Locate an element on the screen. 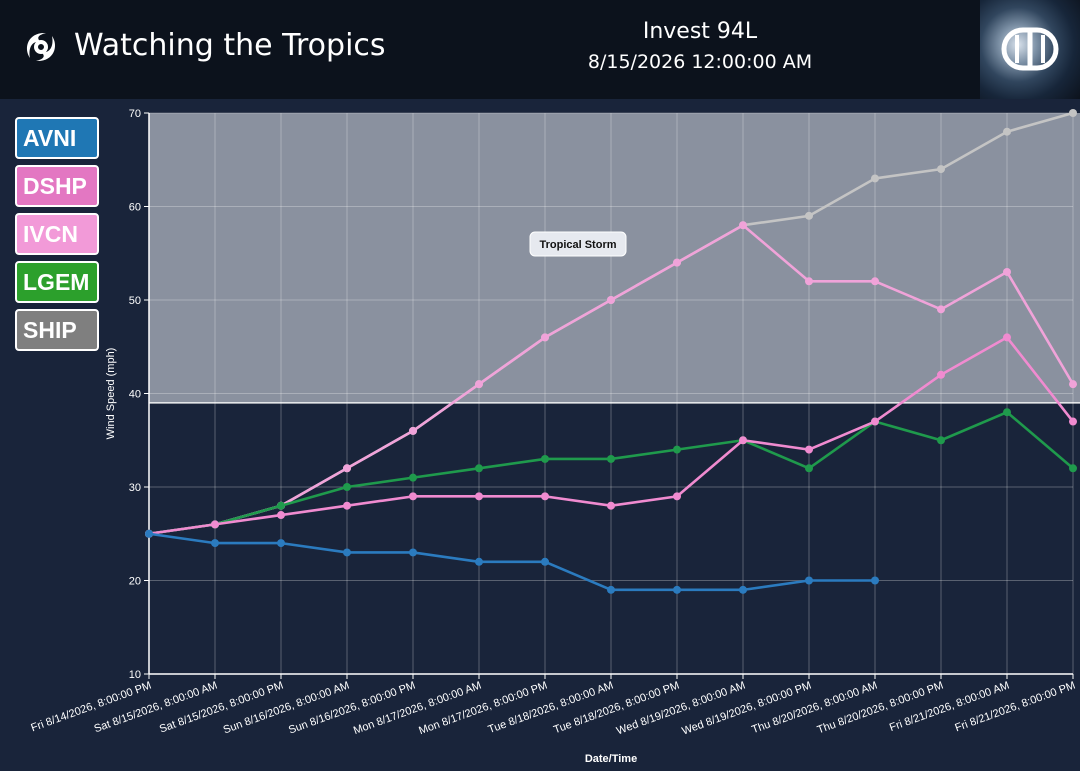 This screenshot has height=771, width=1080. y-tick-label: 70 is located at coordinates (135, 114).